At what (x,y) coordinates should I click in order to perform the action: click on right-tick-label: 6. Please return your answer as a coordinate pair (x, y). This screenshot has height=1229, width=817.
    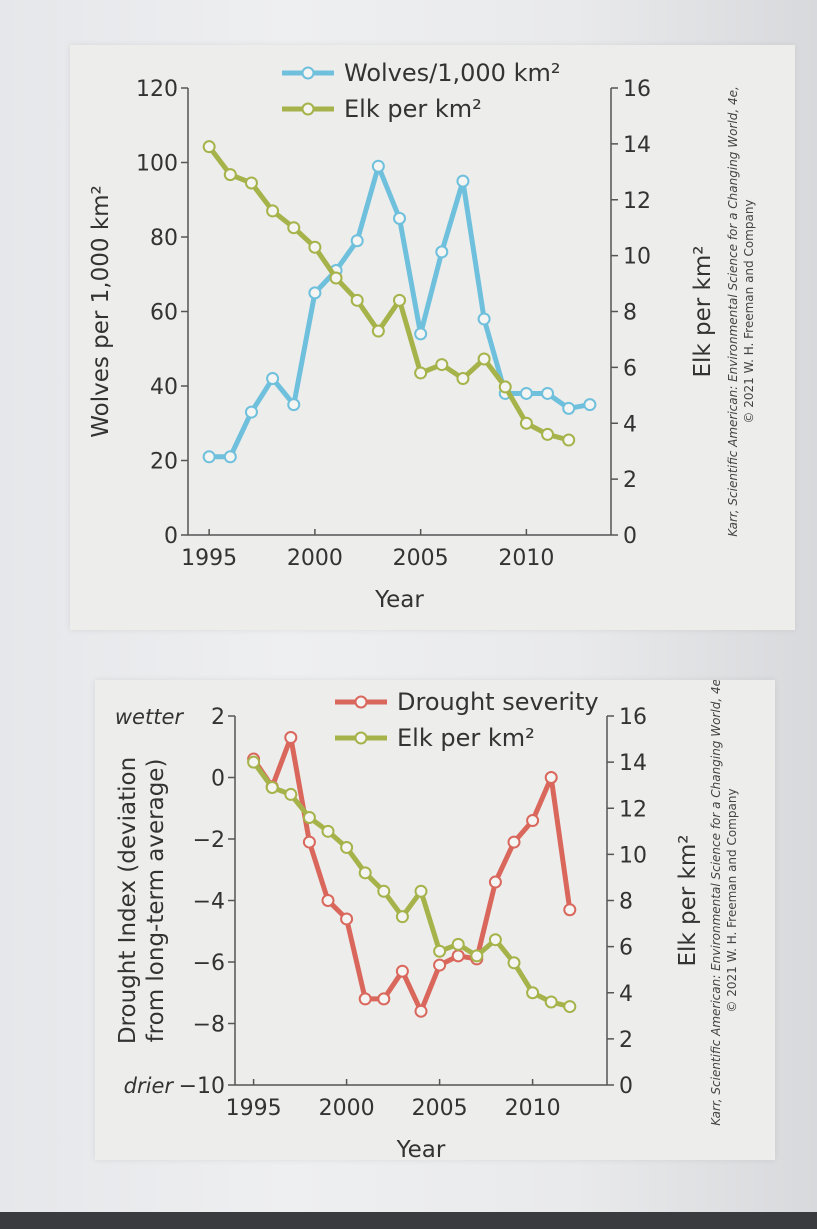
    Looking at the image, I should click on (630, 368).